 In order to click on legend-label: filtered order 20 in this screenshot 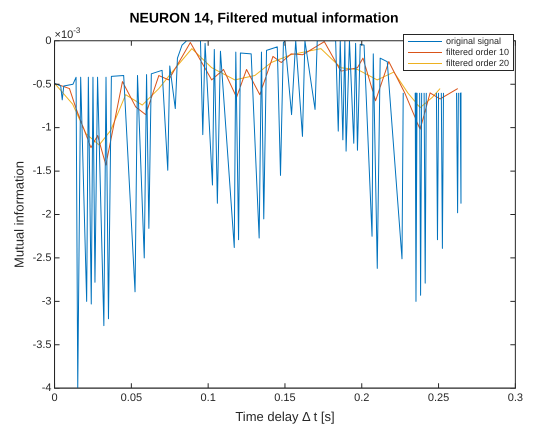, I will do `click(477, 63)`.